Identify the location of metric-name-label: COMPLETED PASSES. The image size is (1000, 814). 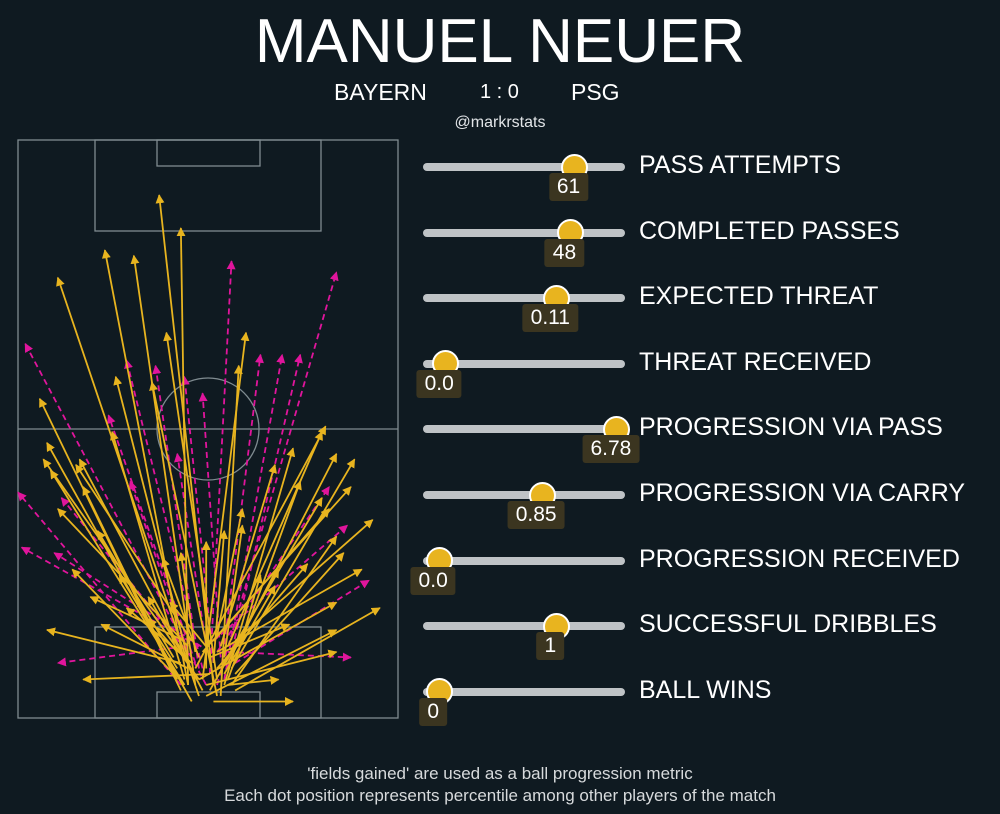
(769, 230).